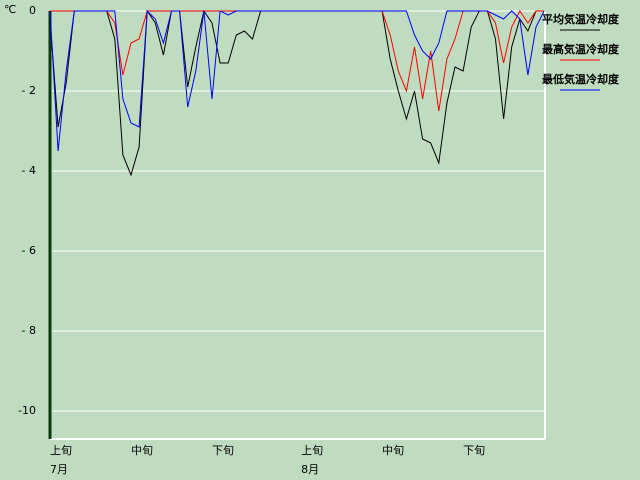 The width and height of the screenshot is (640, 480). I want to click on y-tick-label: - 2, so click(29, 90).